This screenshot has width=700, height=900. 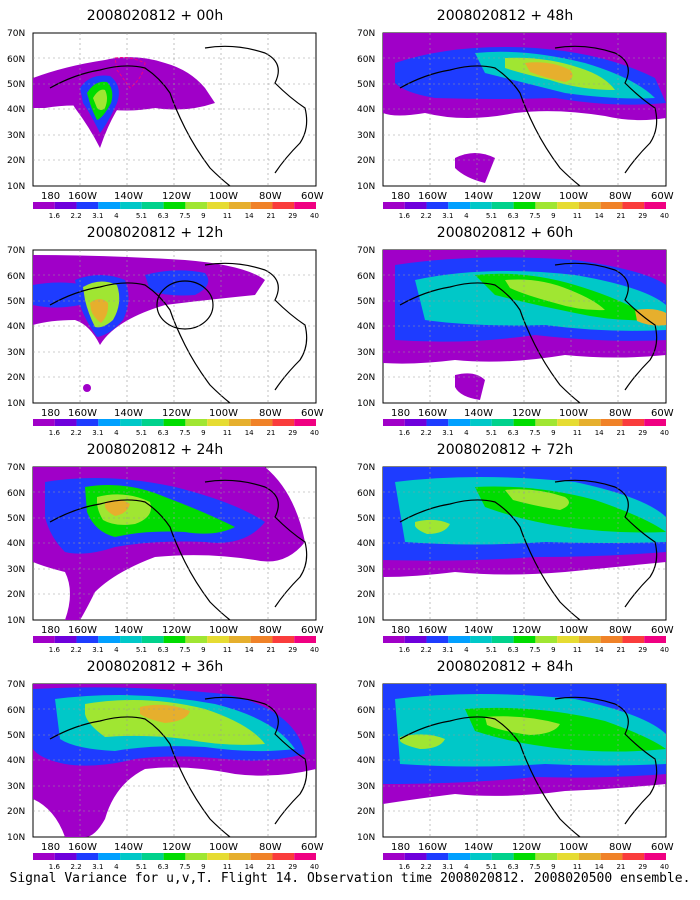 I want to click on x-label: 120W, so click(x=526, y=413).